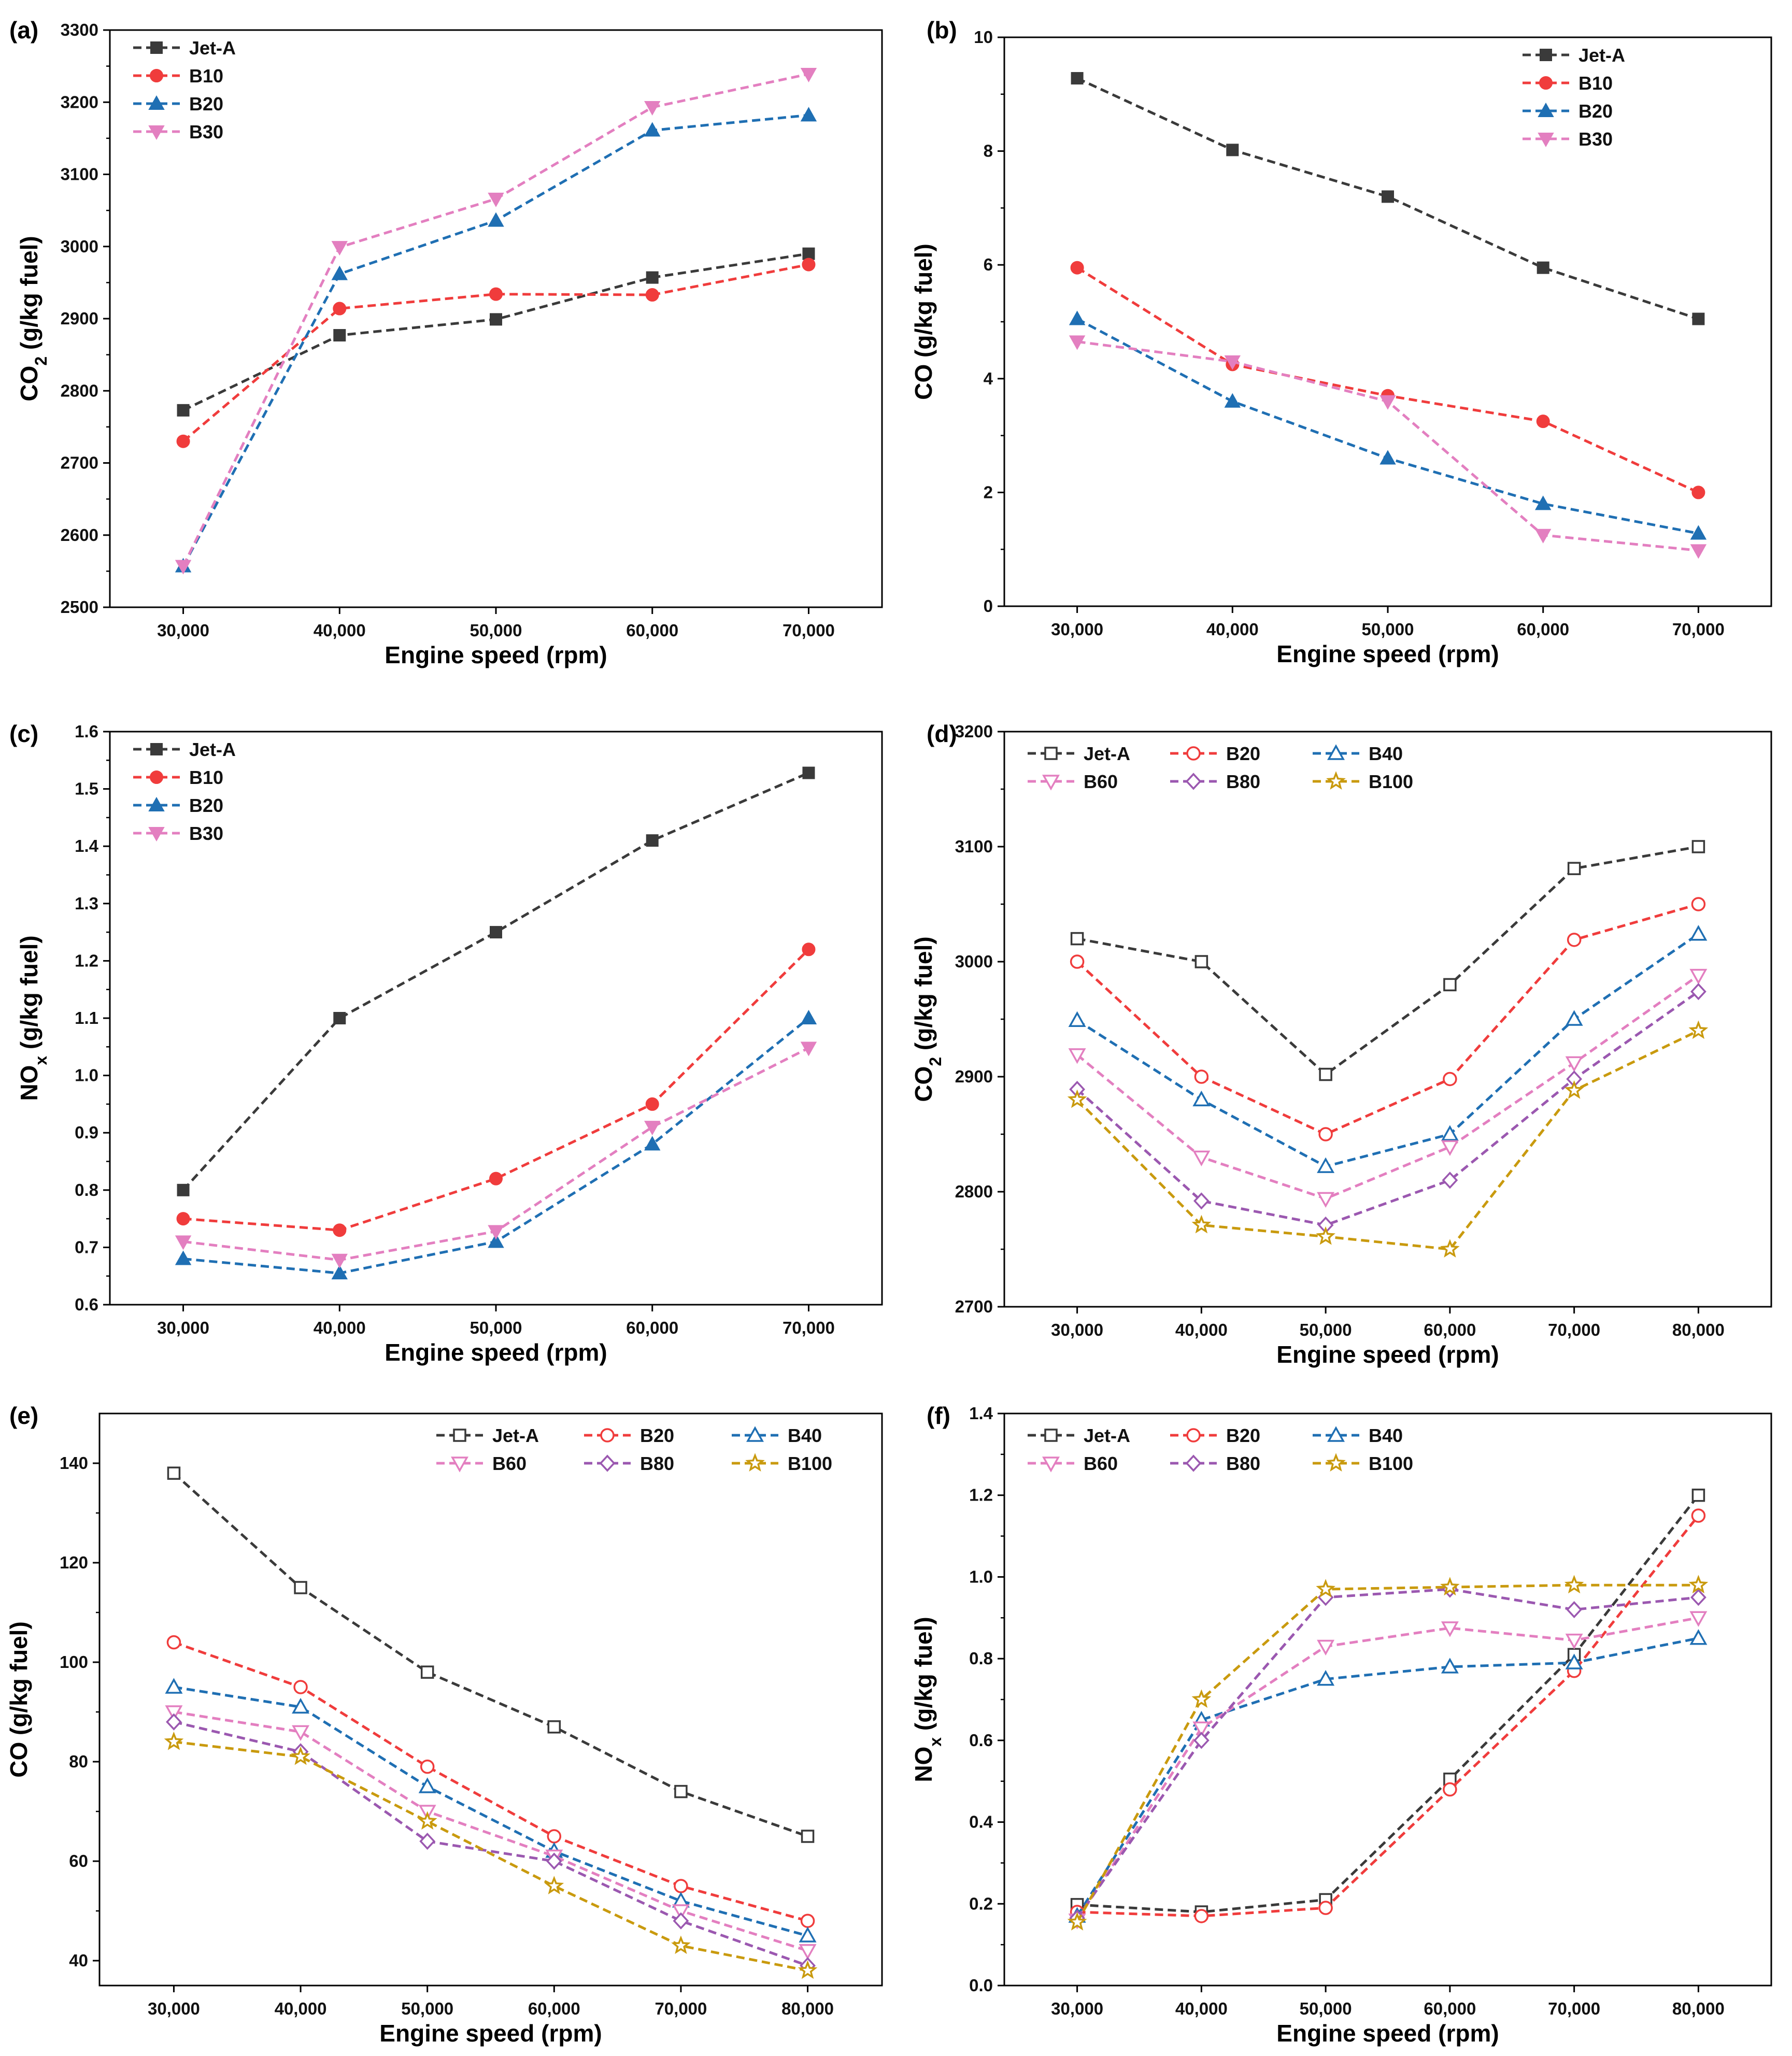 Image resolution: width=1792 pixels, height=2056 pixels. Describe the element at coordinates (1079, 753) in the screenshot. I see `panel-d-legend-item-jet-a: Jet-A` at that location.